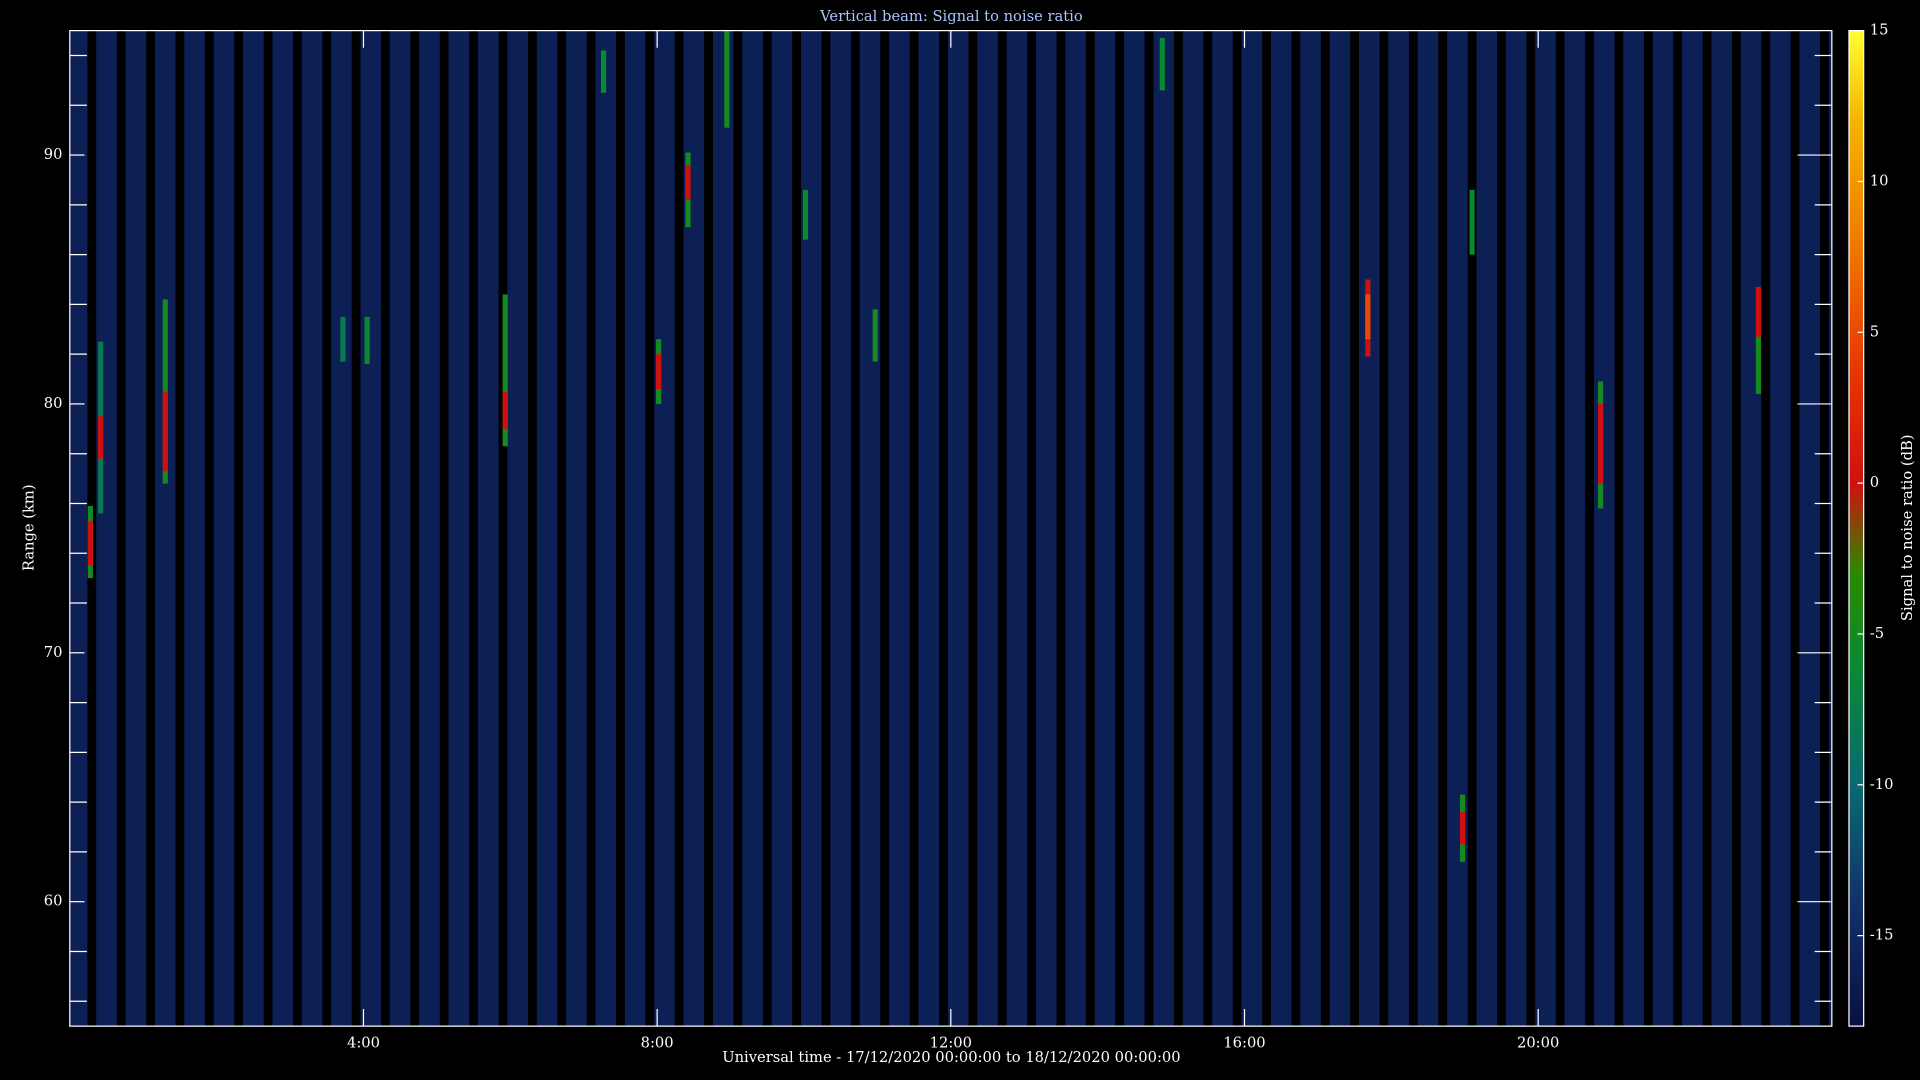 The height and width of the screenshot is (1080, 1920). I want to click on x-tick-label: 12:00, so click(951, 1042).